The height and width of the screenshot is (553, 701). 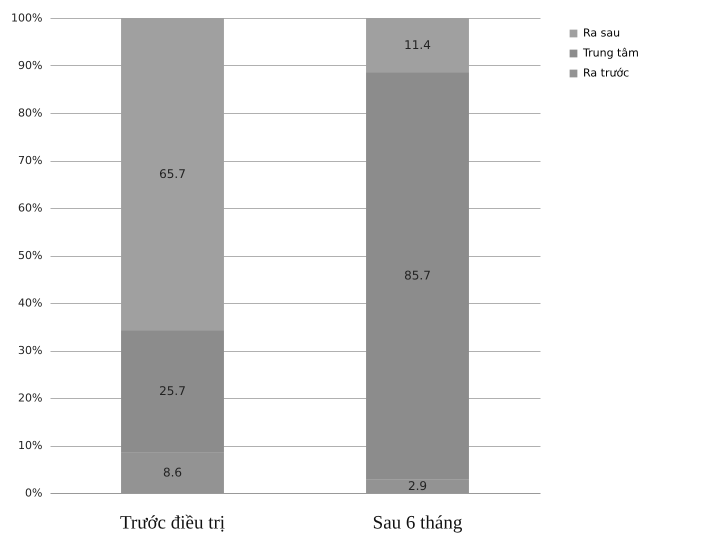 What do you see at coordinates (606, 73) in the screenshot?
I see `legend-label: Ra trước` at bounding box center [606, 73].